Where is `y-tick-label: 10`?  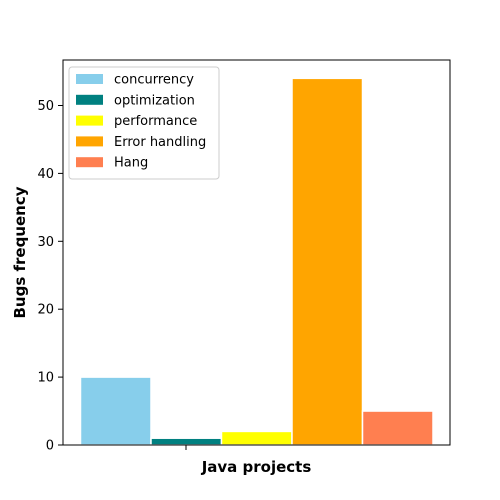
y-tick-label: 10 is located at coordinates (45, 378).